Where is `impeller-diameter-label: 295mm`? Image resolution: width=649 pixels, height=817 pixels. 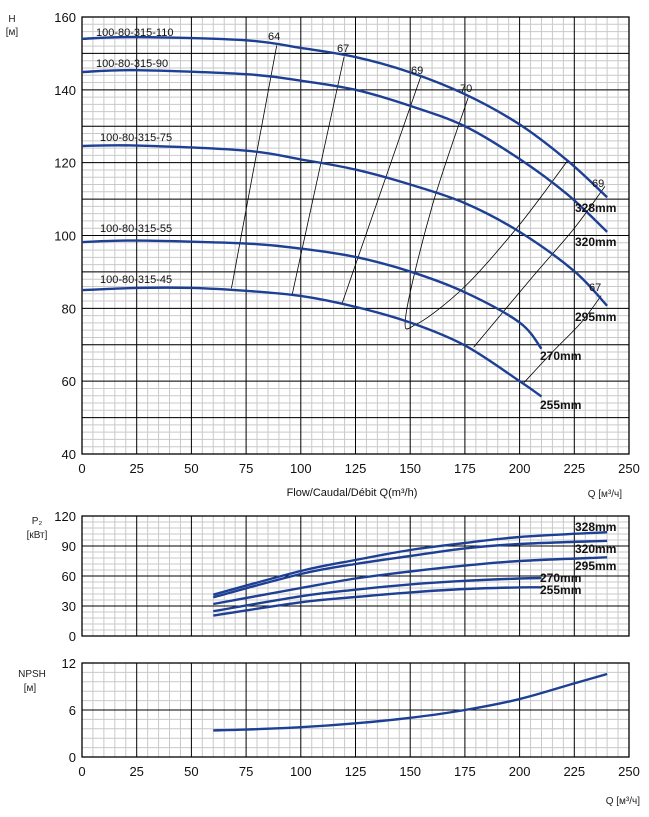
impeller-diameter-label: 295mm is located at coordinates (595, 317).